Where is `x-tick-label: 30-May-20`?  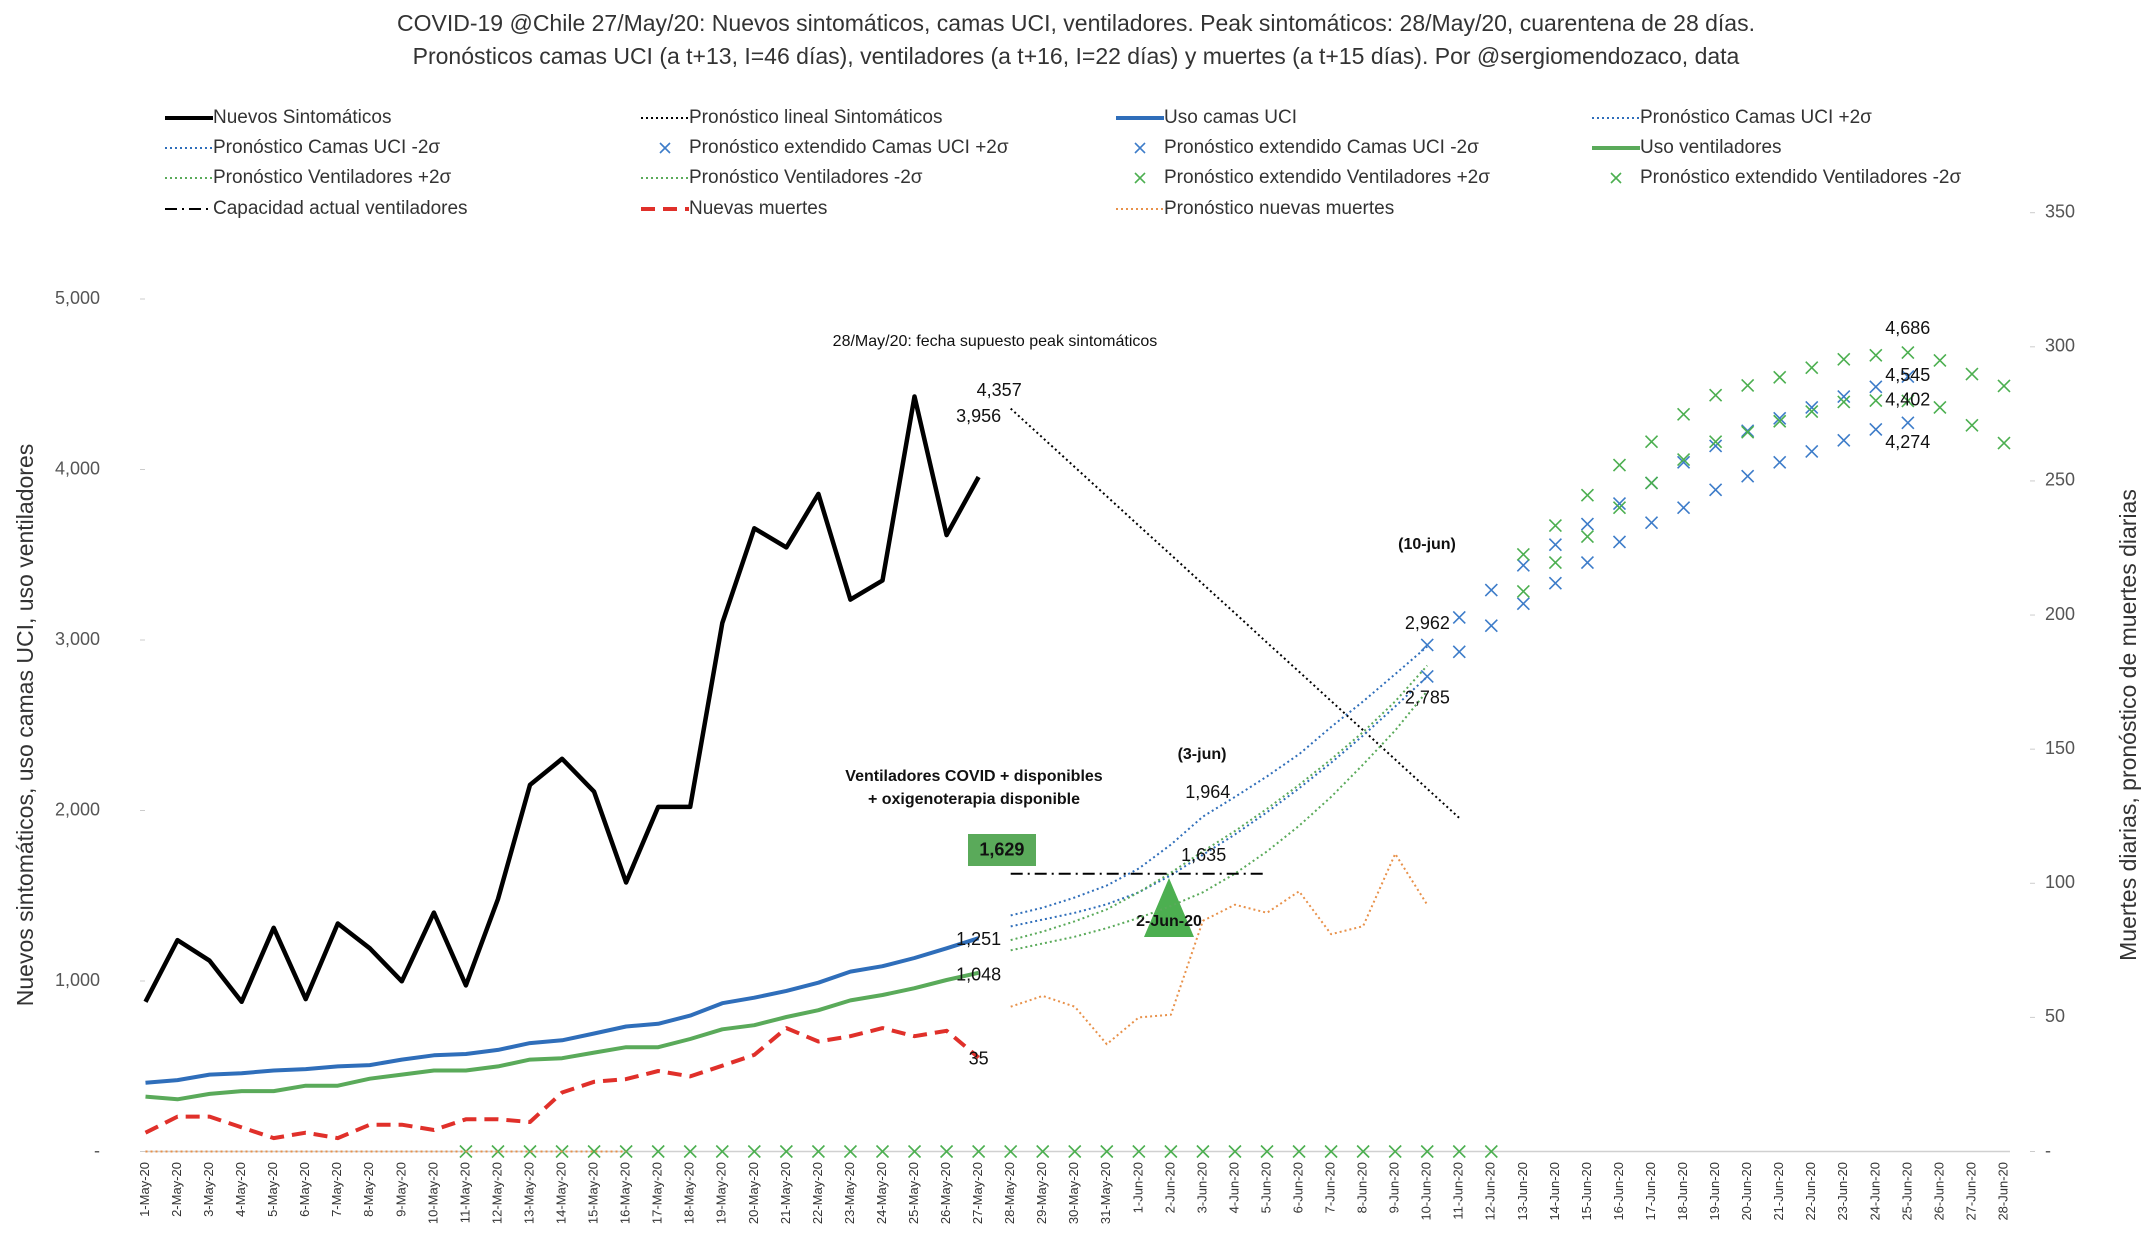 x-tick-label: 30-May-20 is located at coordinates (1073, 1193).